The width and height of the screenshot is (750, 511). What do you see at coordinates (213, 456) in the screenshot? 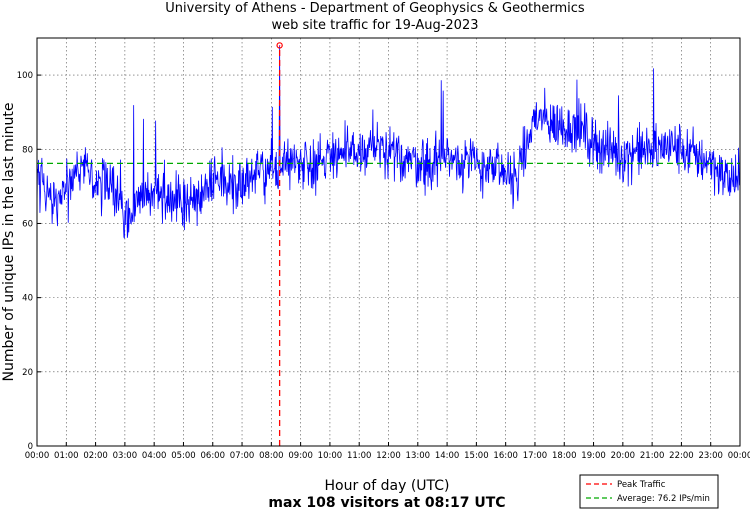
I see `x-tick-label: 06:00` at bounding box center [213, 456].